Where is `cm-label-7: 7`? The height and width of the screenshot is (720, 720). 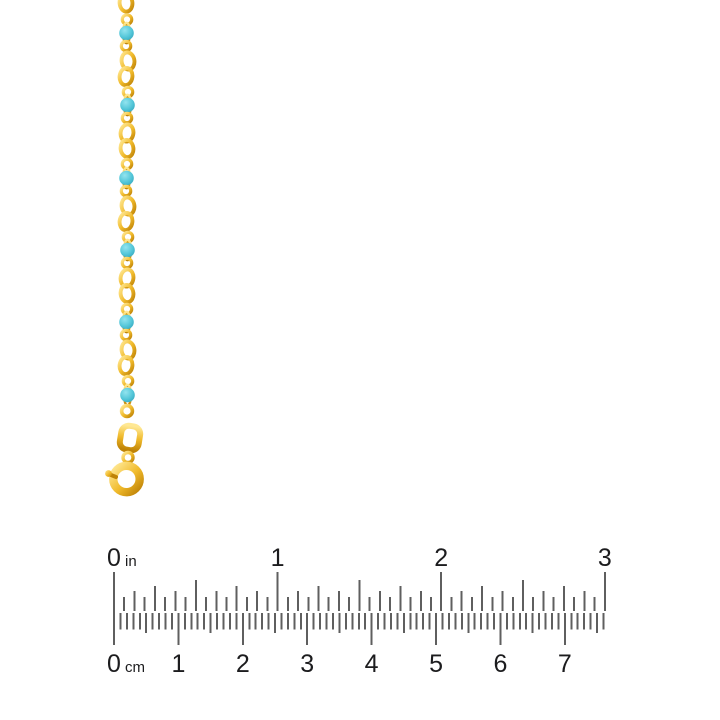 cm-label-7: 7 is located at coordinates (565, 664).